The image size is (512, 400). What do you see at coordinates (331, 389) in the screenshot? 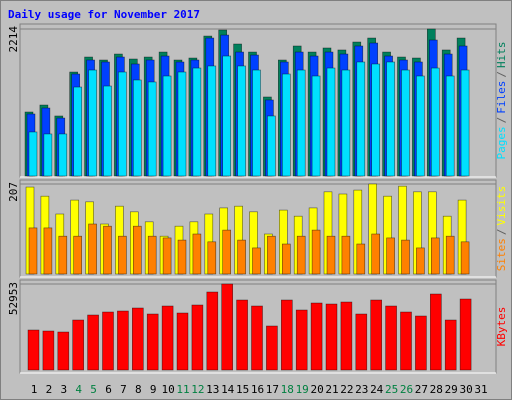
I see `x-tick-label: 21` at bounding box center [331, 389].